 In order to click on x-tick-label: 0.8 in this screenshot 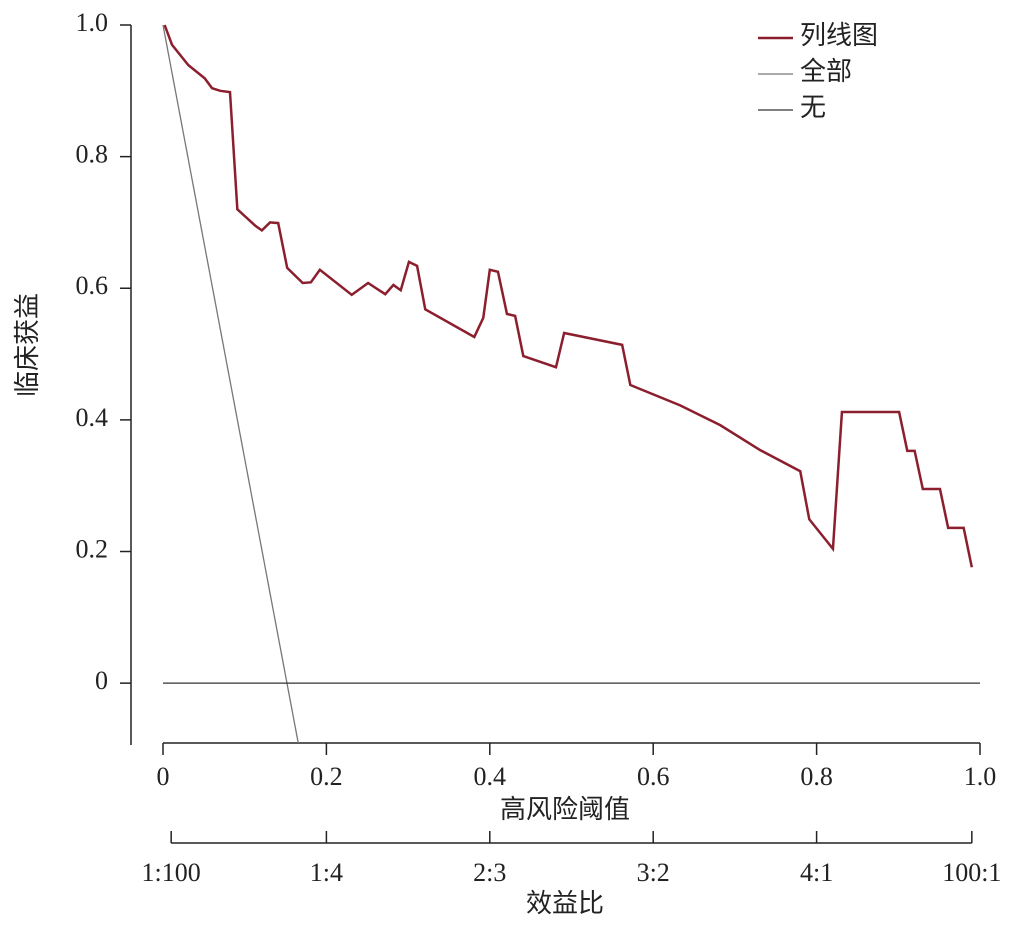, I will do `click(816, 776)`.